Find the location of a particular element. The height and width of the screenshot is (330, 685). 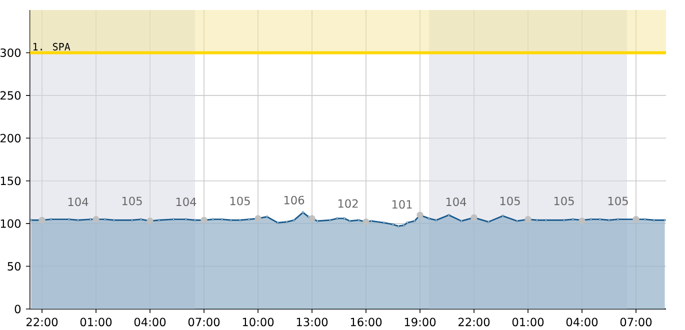

x-tick-label: 19:00 is located at coordinates (420, 322).